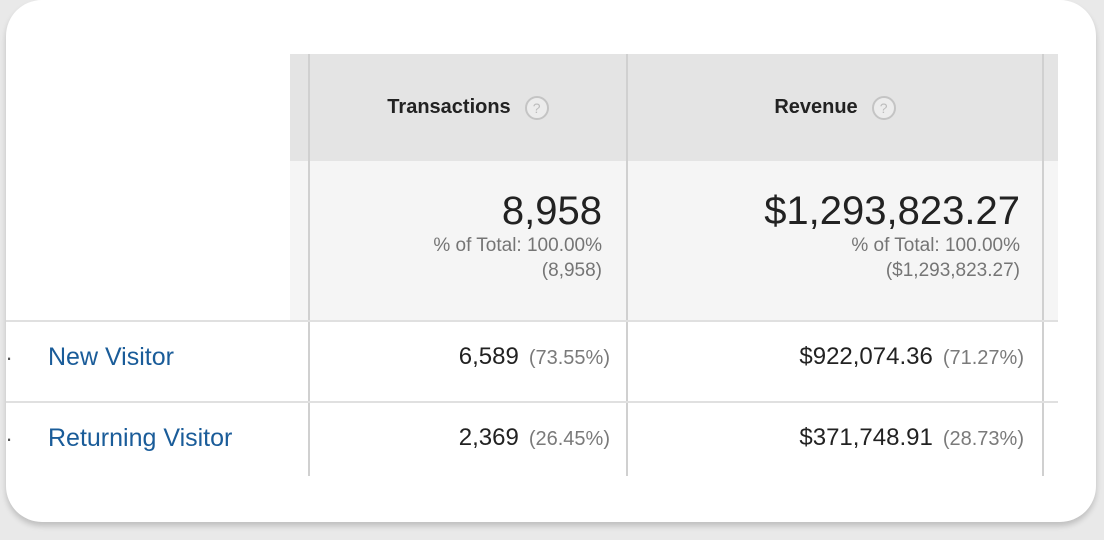  What do you see at coordinates (449, 107) in the screenshot?
I see `column-header-label: Transactions` at bounding box center [449, 107].